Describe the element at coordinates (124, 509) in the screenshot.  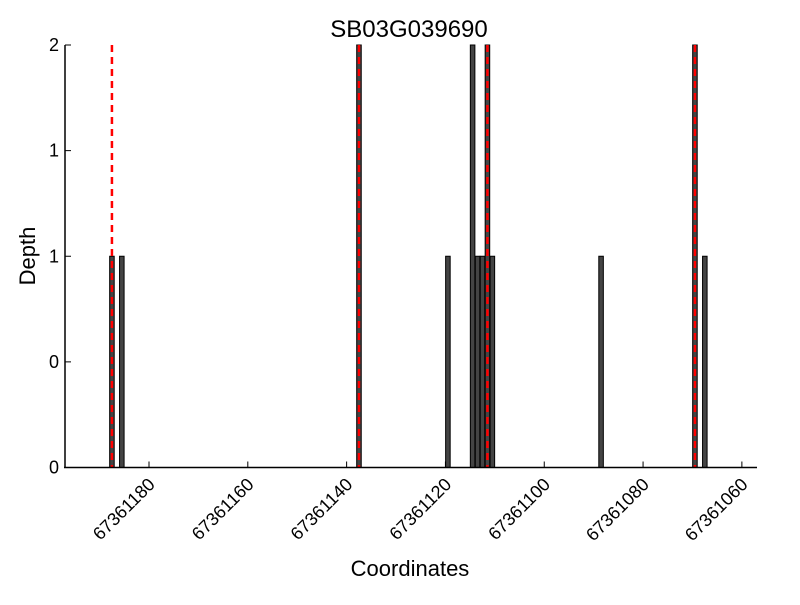
I see `x-tick-label: 67361180` at that location.